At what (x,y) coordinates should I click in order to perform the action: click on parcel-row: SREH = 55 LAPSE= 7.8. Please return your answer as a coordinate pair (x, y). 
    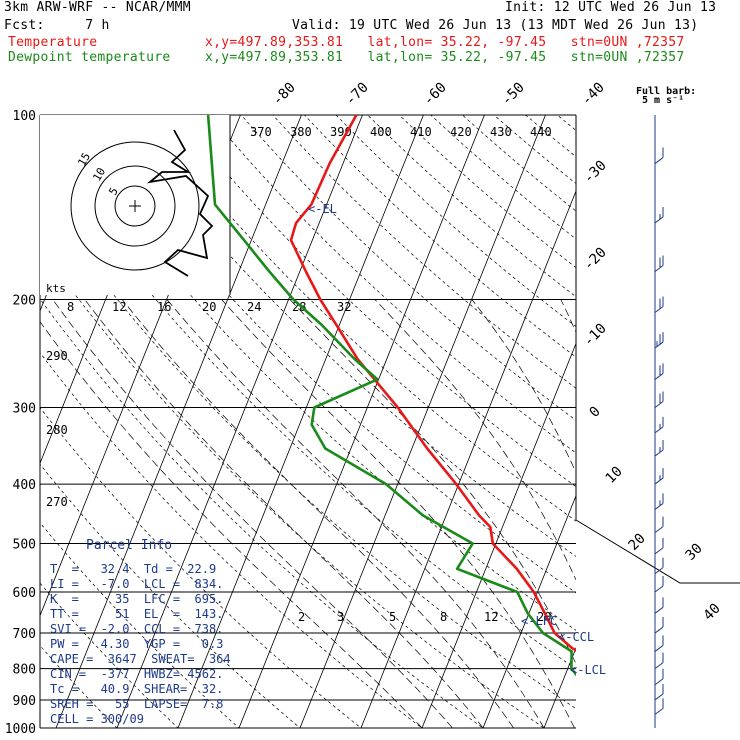
    Looking at the image, I should click on (137, 704).